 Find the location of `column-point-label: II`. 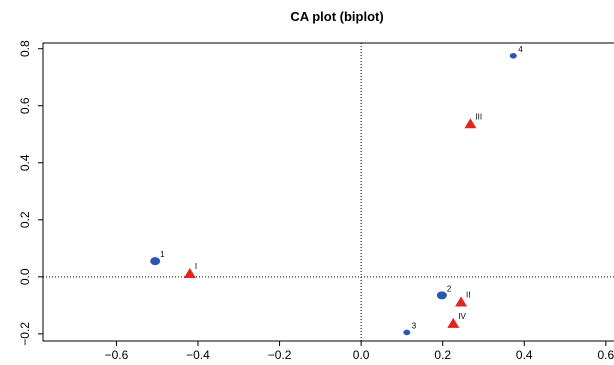

column-point-label: II is located at coordinates (468, 295).